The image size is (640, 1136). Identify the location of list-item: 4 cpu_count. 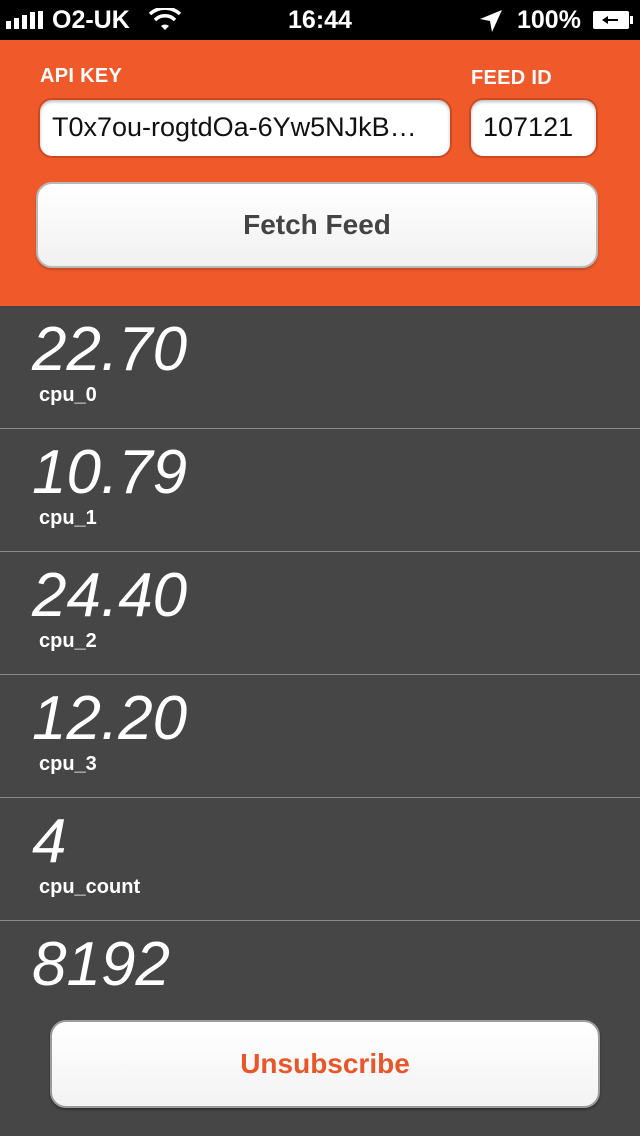
(320, 859).